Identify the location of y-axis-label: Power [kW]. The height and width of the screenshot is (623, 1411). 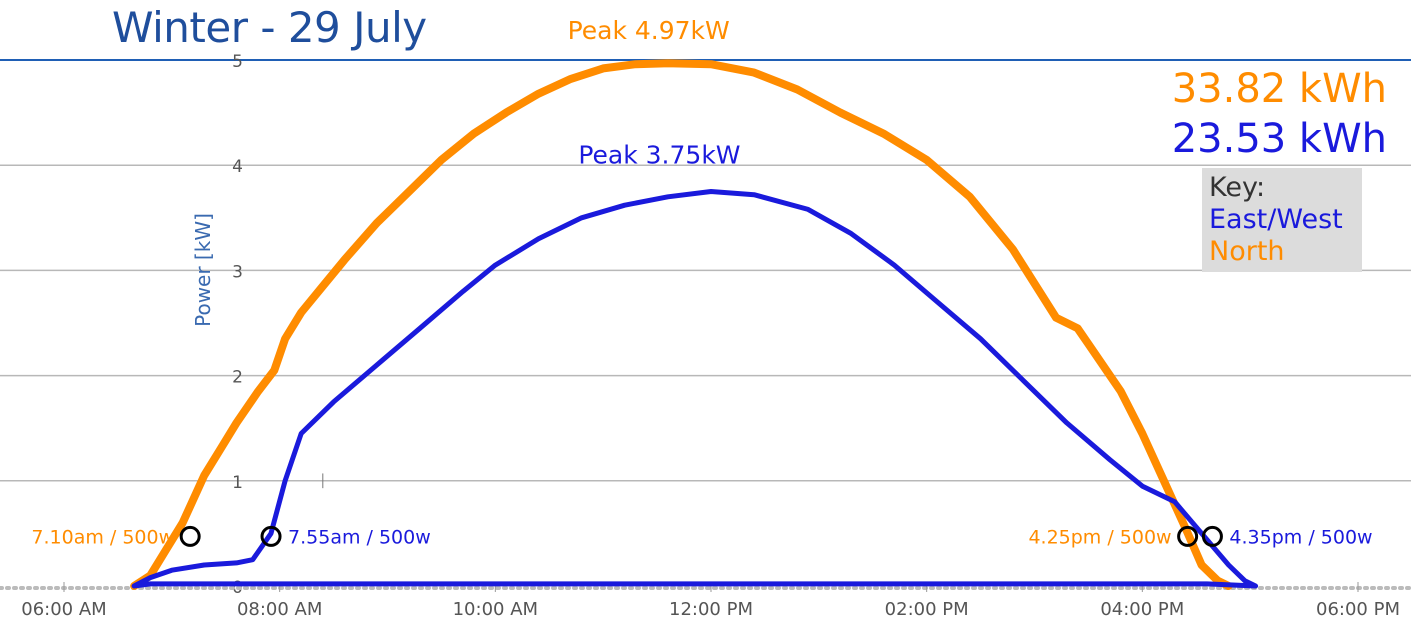
(203, 270).